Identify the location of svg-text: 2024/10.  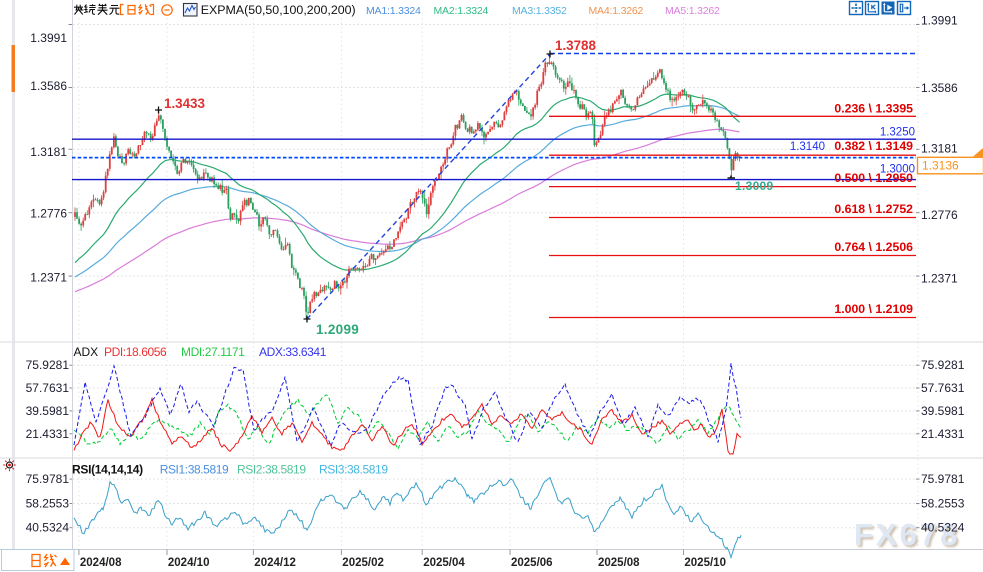
(189, 563).